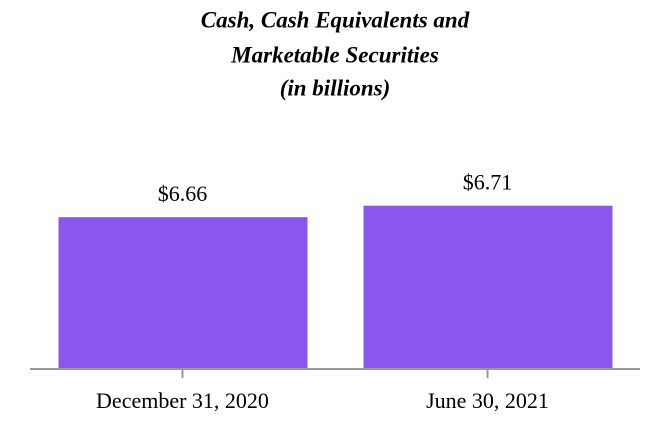 Image resolution: width=670 pixels, height=424 pixels. Describe the element at coordinates (335, 19) in the screenshot. I see `chart-title: Cash, Cash Equivalents and` at that location.